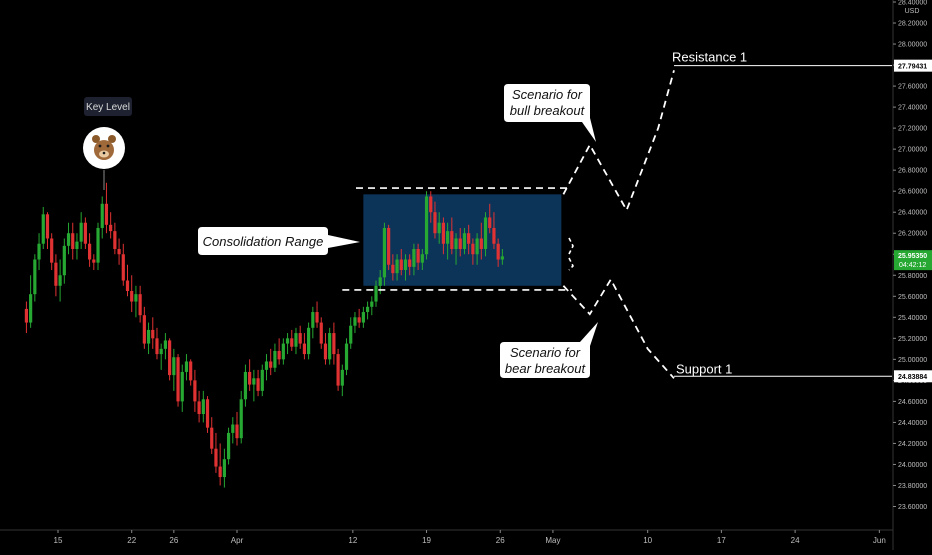 Image resolution: width=932 pixels, height=555 pixels. Describe the element at coordinates (107, 143) in the screenshot. I see `key-level-marker: Key Level` at that location.